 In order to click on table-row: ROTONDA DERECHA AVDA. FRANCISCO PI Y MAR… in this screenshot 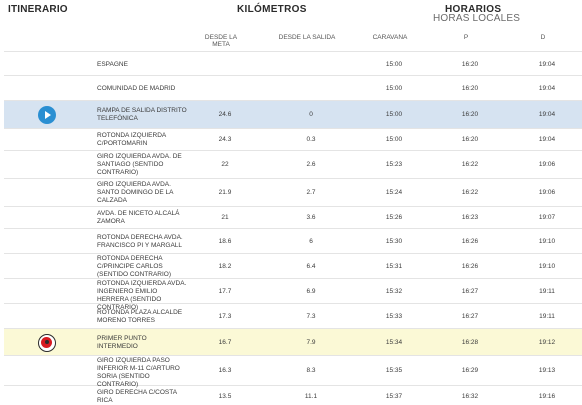, I will do `click(293, 241)`.